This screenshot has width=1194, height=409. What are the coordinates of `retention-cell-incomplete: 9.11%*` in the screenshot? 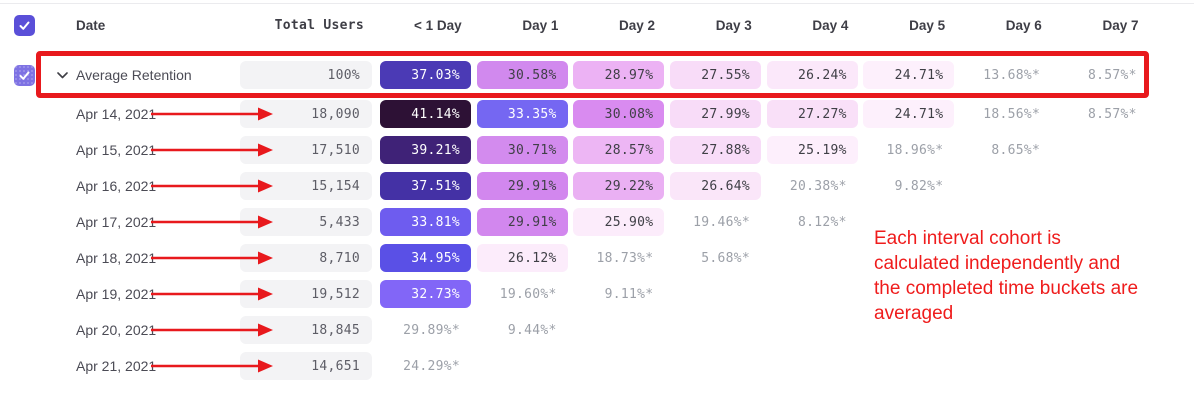 It's located at (629, 294).